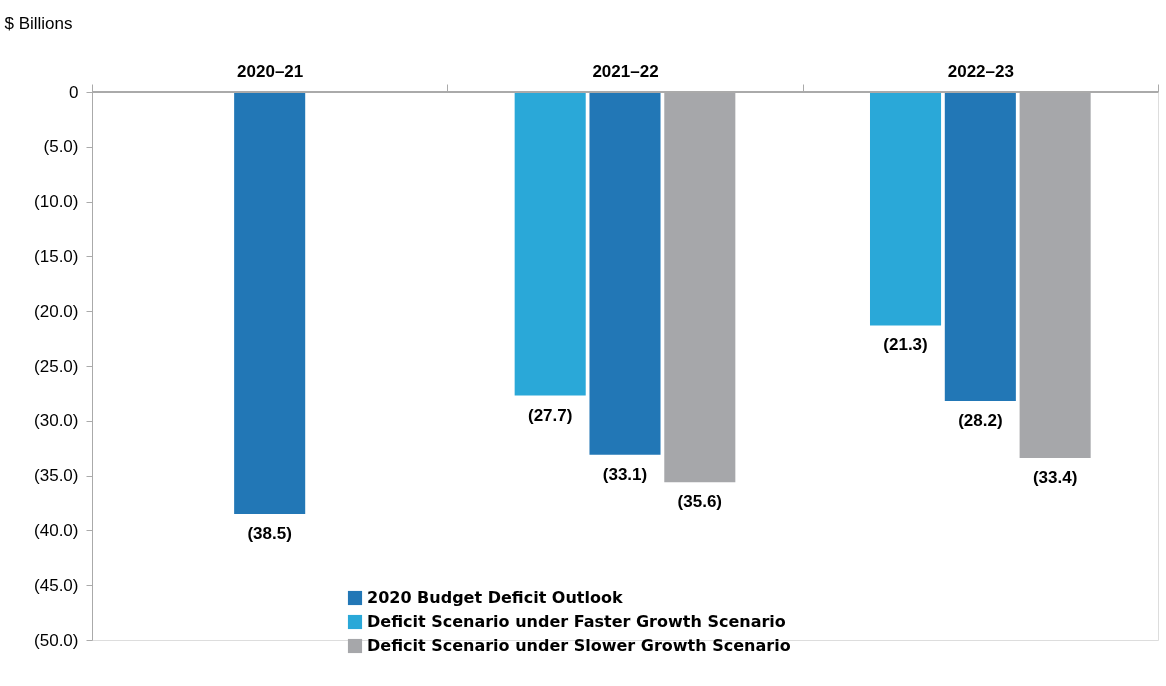  I want to click on y-tick-label: (20.0), so click(56, 311).